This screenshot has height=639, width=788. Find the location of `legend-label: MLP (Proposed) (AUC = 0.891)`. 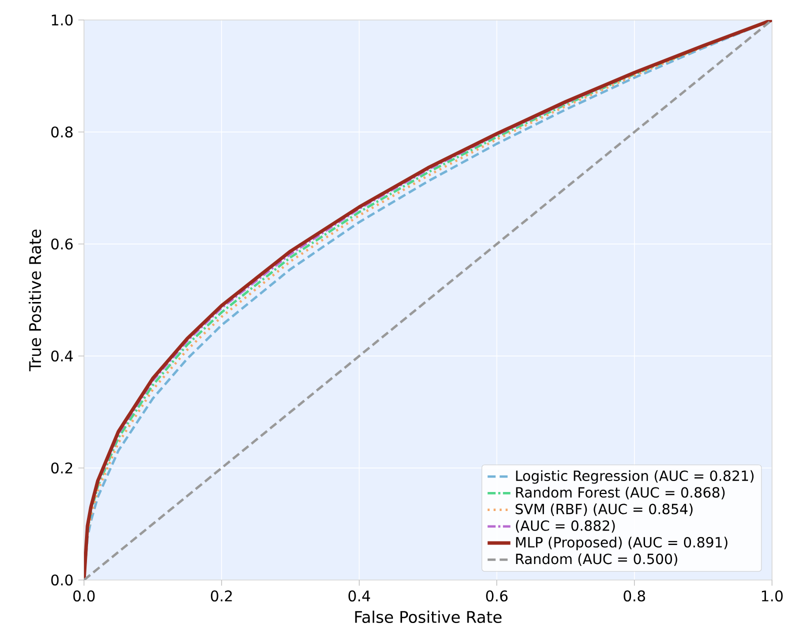

legend-label: MLP (Proposed) (AUC = 0.891) is located at coordinates (622, 543).